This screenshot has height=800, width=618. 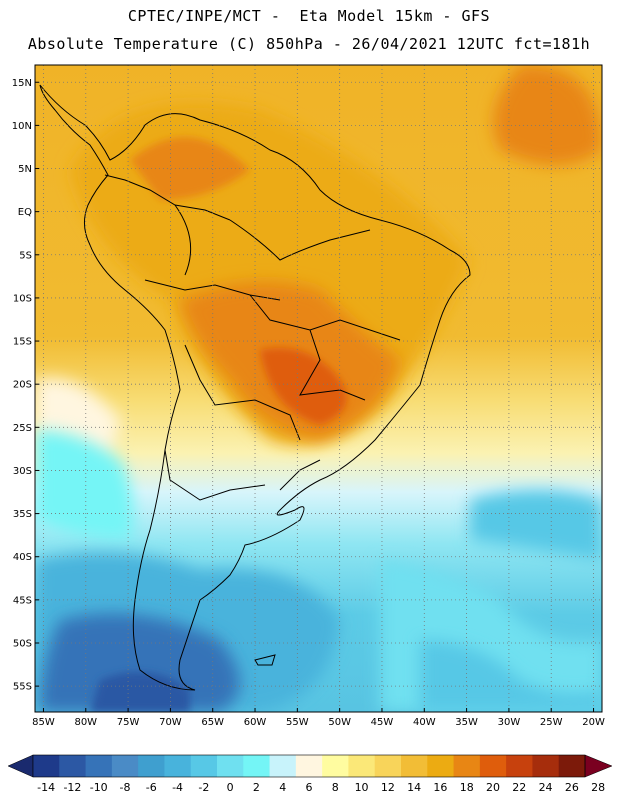 I want to click on lat-label: 20S, so click(x=22, y=385).